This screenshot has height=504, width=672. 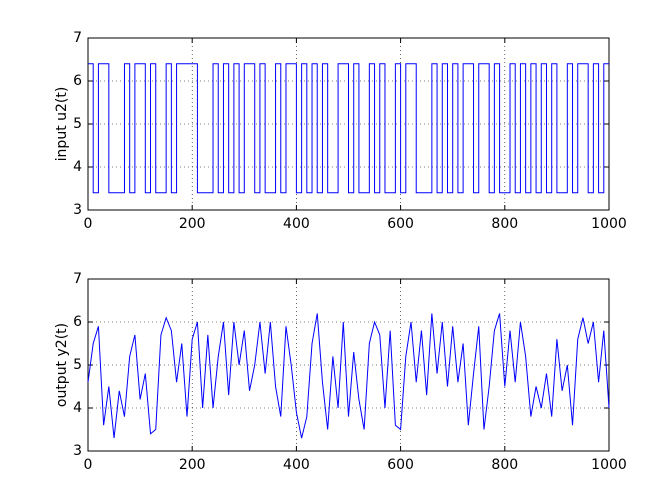 What do you see at coordinates (62, 365) in the screenshot?
I see `y-axis-label: output y2(t)` at bounding box center [62, 365].